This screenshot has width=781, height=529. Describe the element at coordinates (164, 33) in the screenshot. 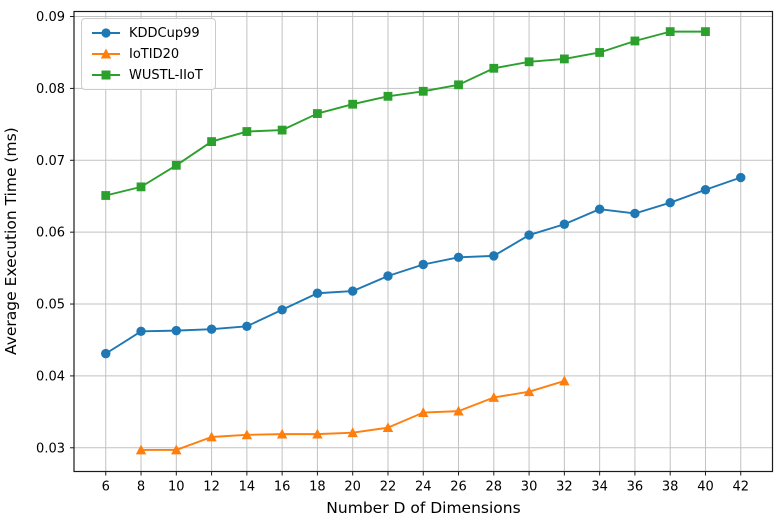

I see `legend-label: KDDCup99` at that location.